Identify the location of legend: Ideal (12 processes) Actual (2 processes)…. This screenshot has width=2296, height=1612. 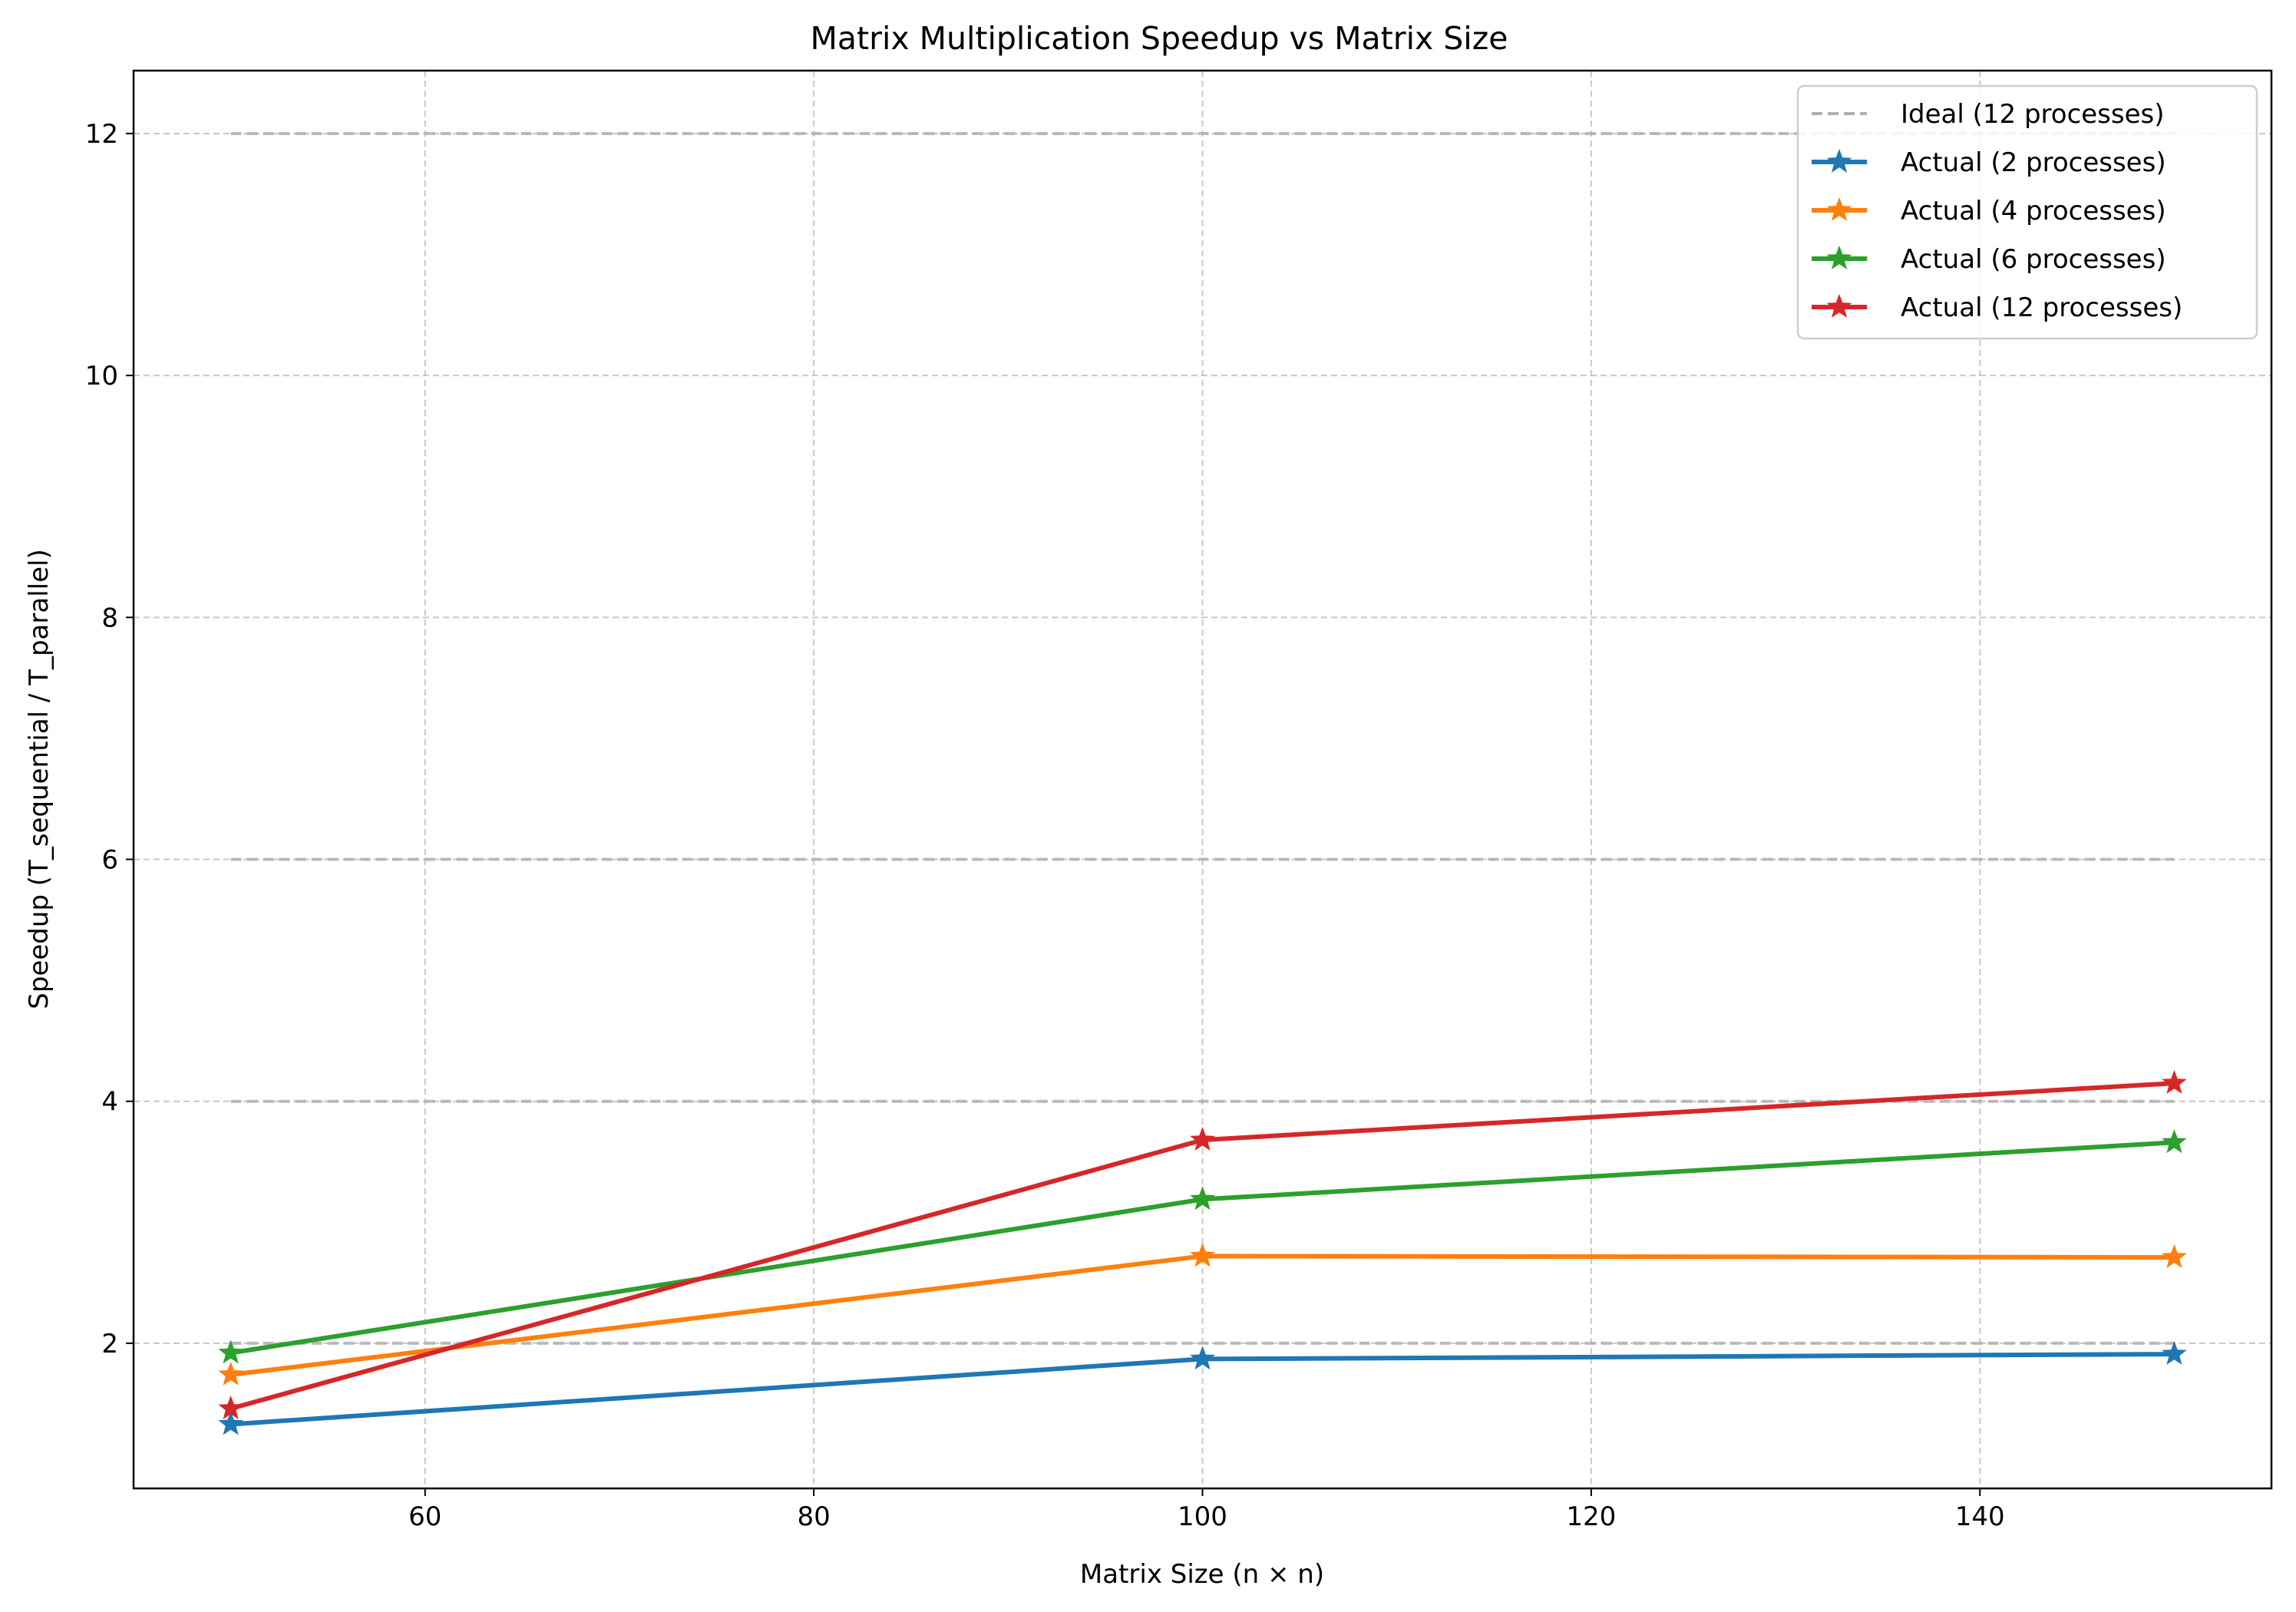
(2027, 212).